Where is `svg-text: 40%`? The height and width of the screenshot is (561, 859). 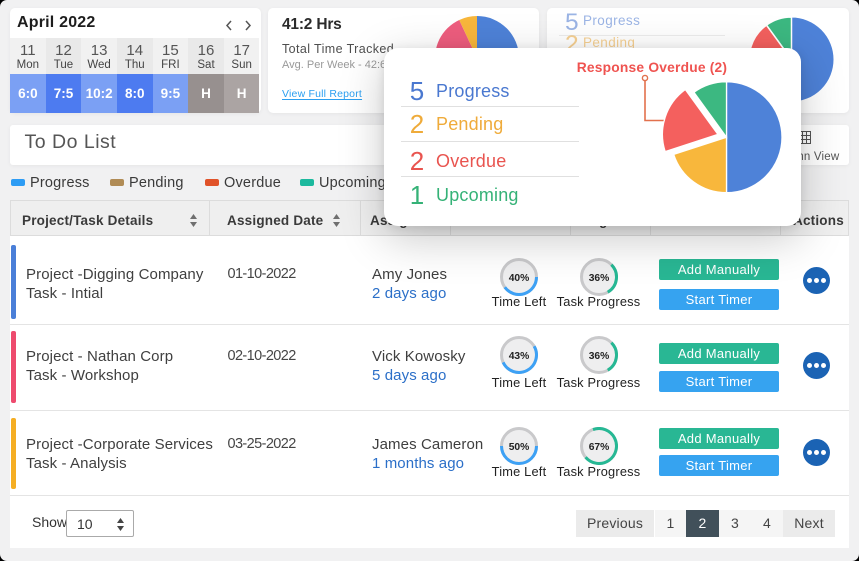 svg-text: 40% is located at coordinates (519, 278).